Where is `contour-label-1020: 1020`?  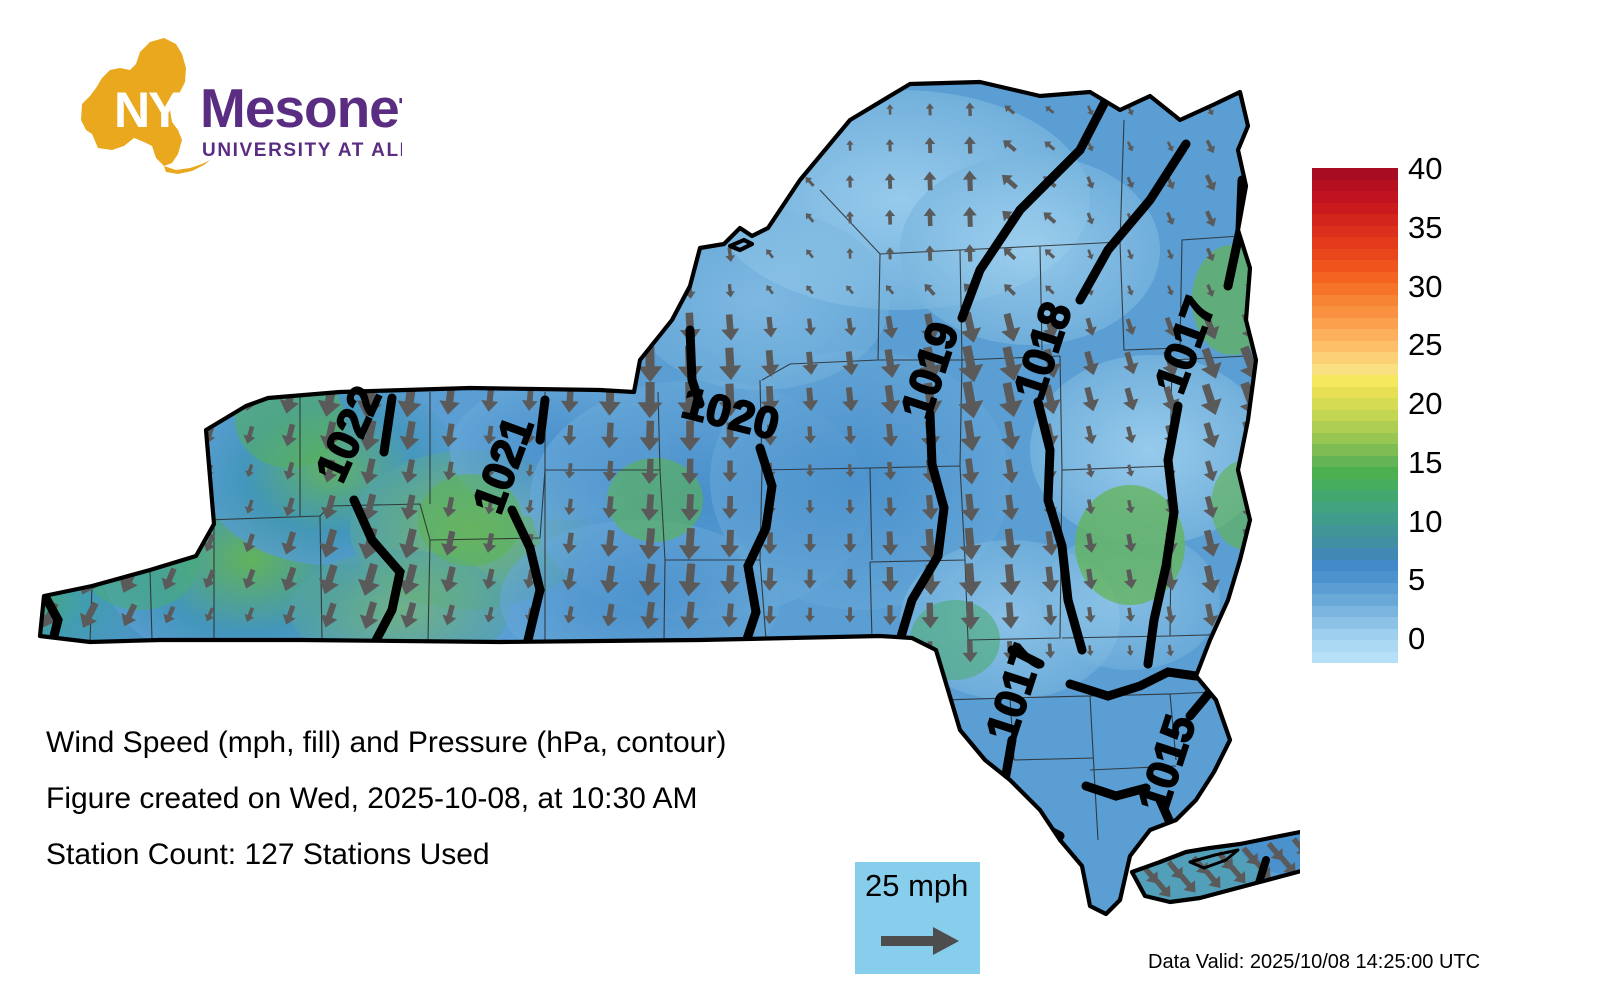
contour-label-1020: 1020 is located at coordinates (730, 413).